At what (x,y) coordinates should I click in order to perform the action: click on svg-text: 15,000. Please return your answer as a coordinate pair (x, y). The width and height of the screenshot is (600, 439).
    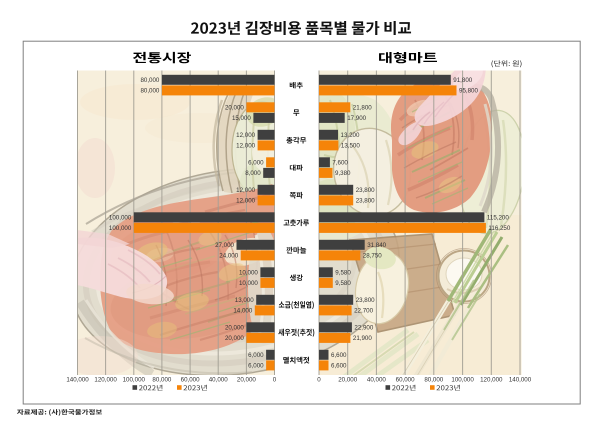
    Looking at the image, I should click on (241, 118).